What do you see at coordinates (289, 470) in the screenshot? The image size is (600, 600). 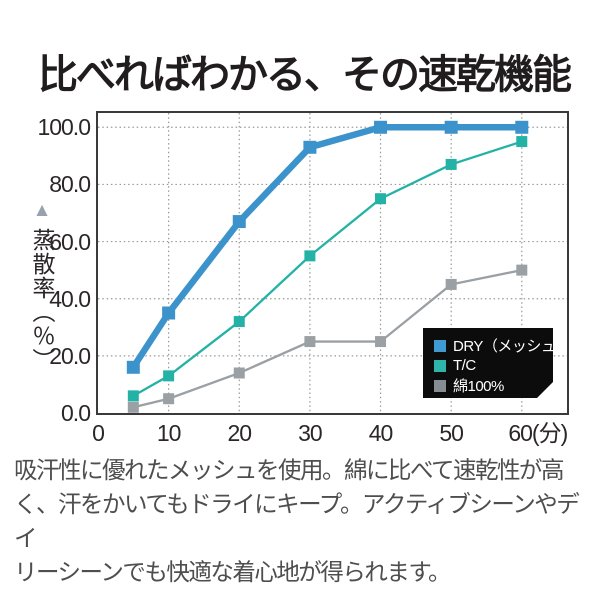 I see `description-line: 吸汗性に優れたメッシュを使用。綿に比べて速乾性が高` at bounding box center [289, 470].